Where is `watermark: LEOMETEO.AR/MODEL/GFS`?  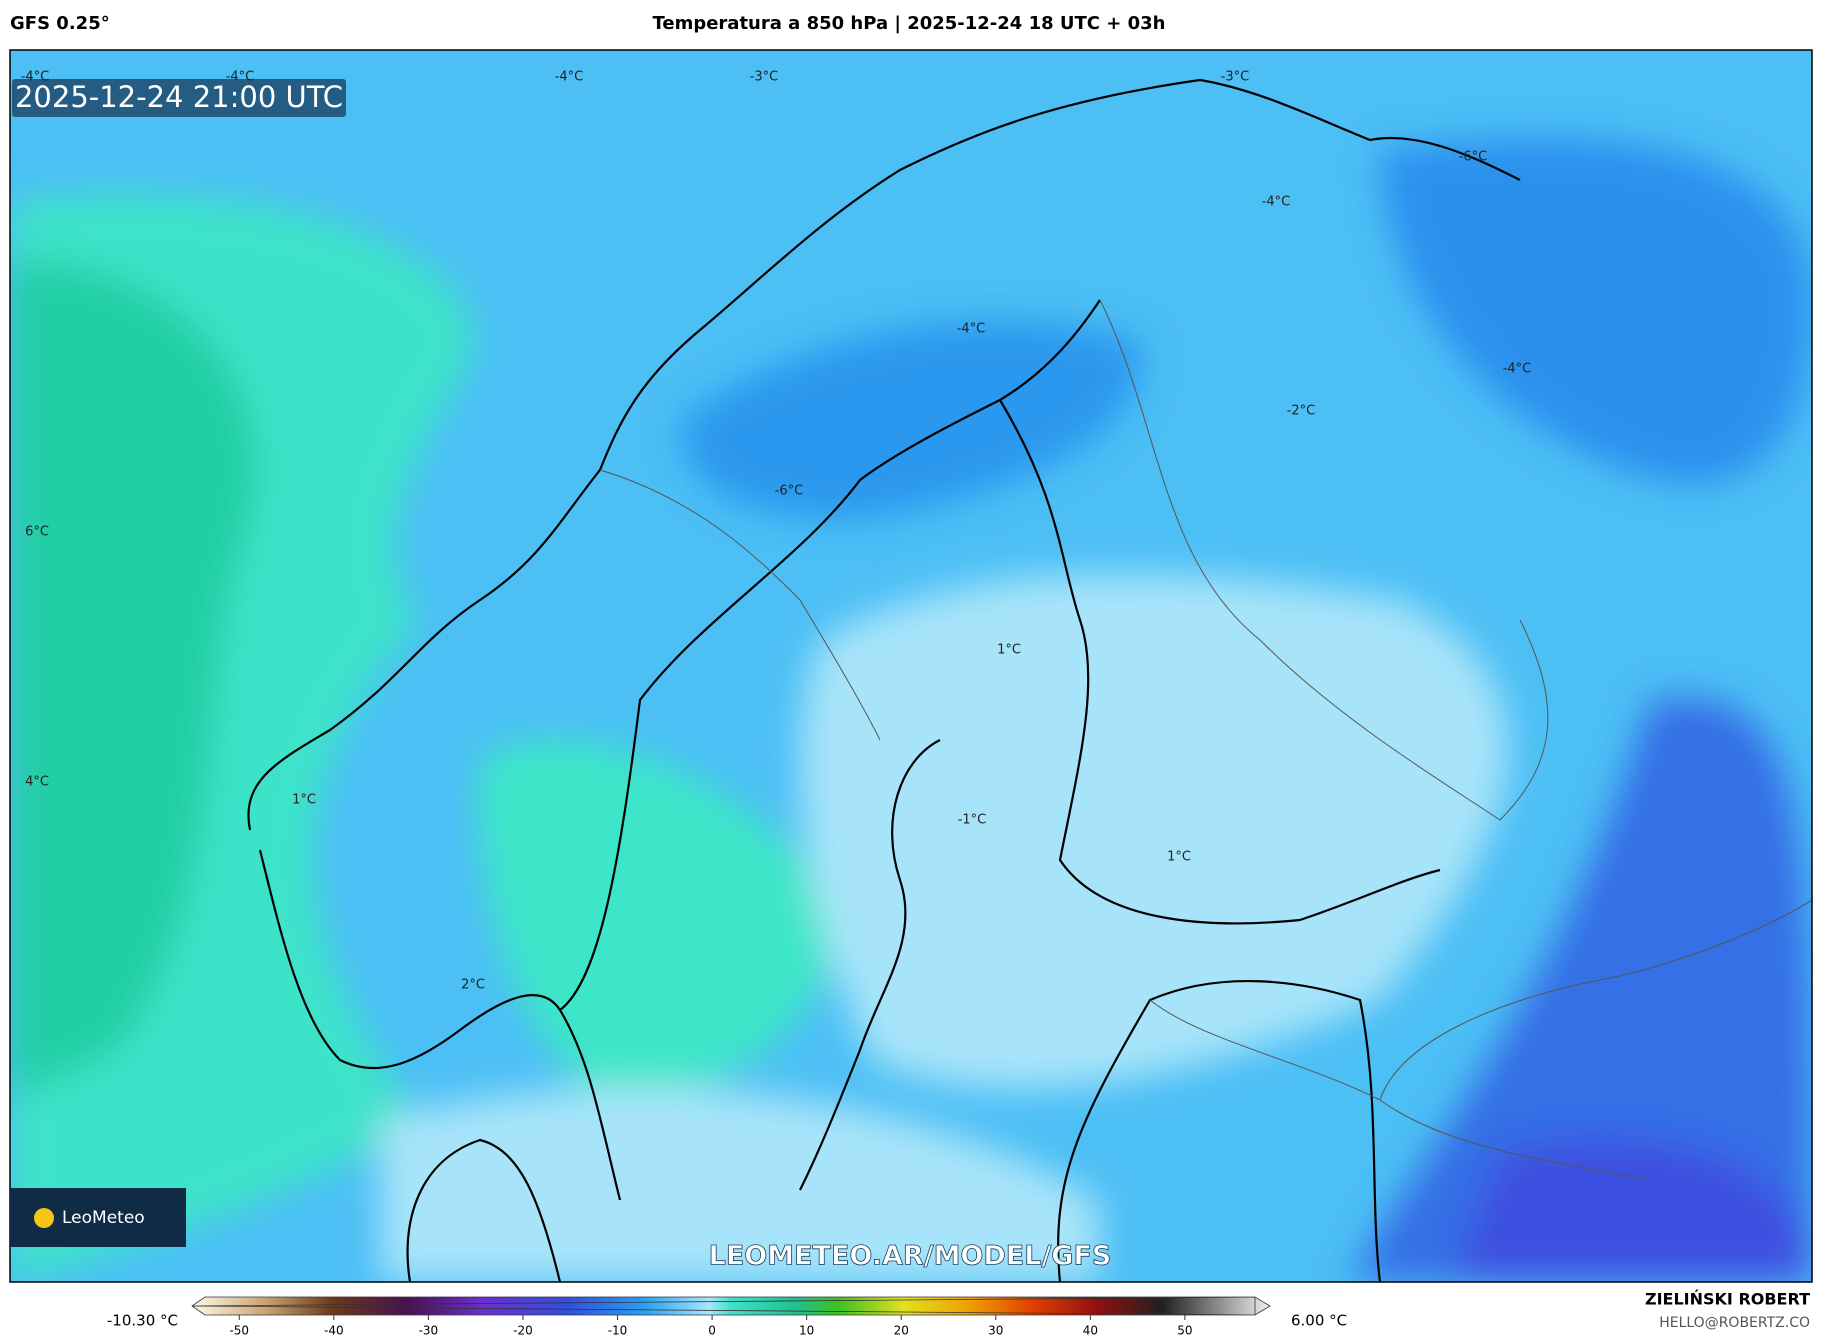
watermark: LEOMETEO.AR/MODEL/GFS is located at coordinates (910, 1256).